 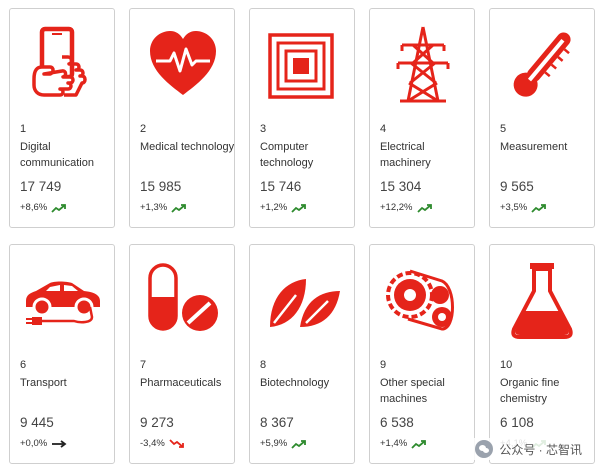 I want to click on change-indicator: +5,9%, so click(x=283, y=443).